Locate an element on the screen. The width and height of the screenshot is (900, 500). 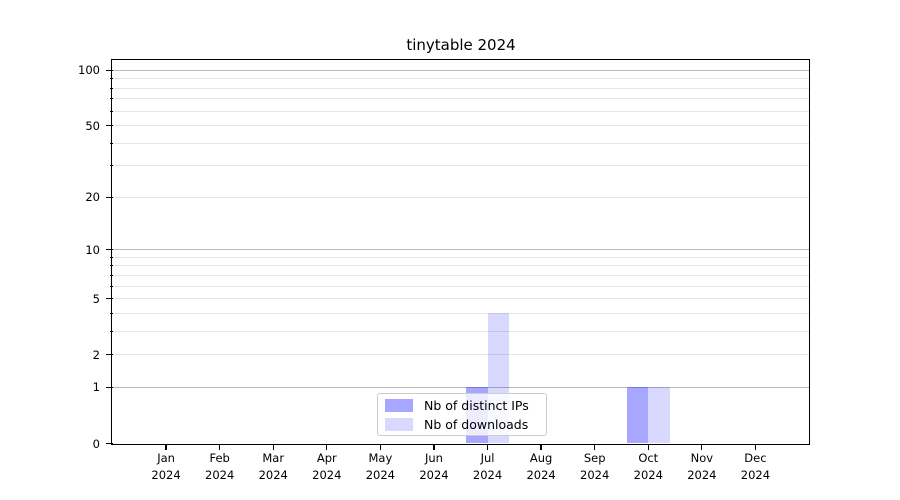
x-tick-dec is located at coordinates (755, 447).